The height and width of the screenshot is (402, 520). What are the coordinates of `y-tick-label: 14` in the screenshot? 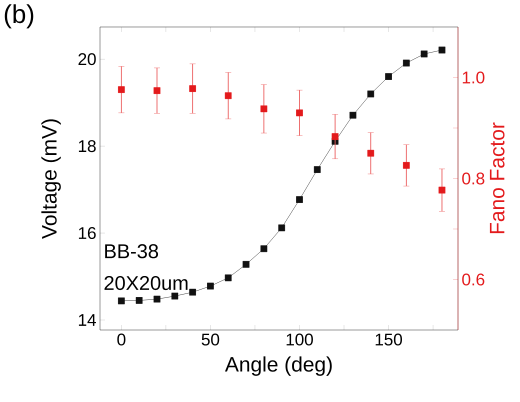 It's located at (87, 320).